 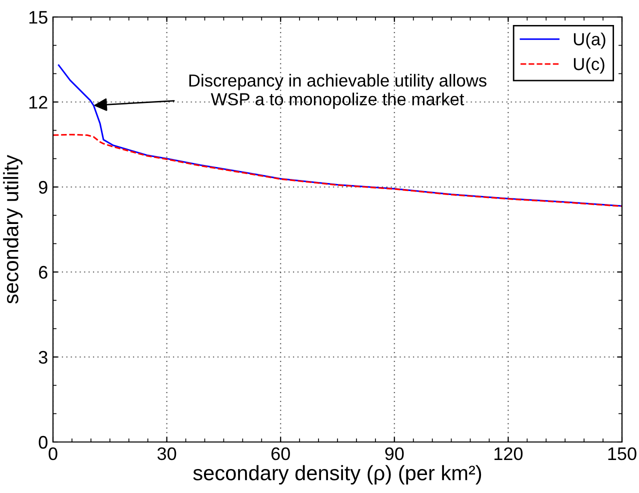 I want to click on x-tick-label: 150, so click(x=622, y=453).